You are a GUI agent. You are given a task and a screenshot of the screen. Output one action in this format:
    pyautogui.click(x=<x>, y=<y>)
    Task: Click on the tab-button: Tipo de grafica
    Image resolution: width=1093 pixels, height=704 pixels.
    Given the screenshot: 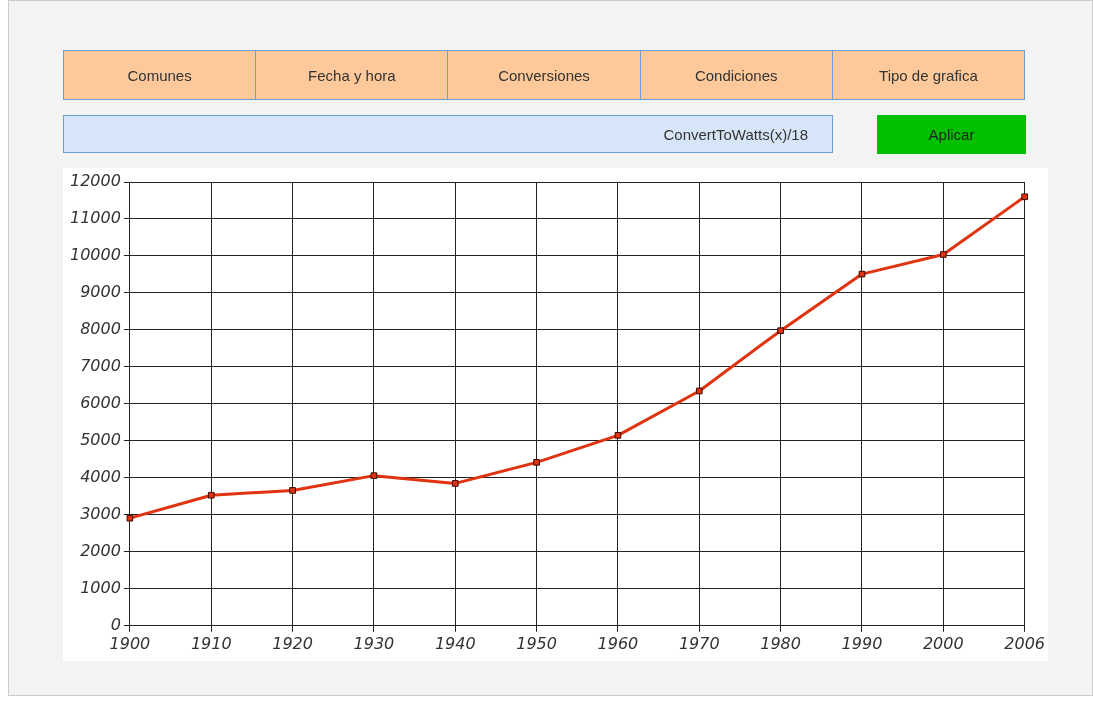 What is the action you would take?
    pyautogui.click(x=928, y=75)
    